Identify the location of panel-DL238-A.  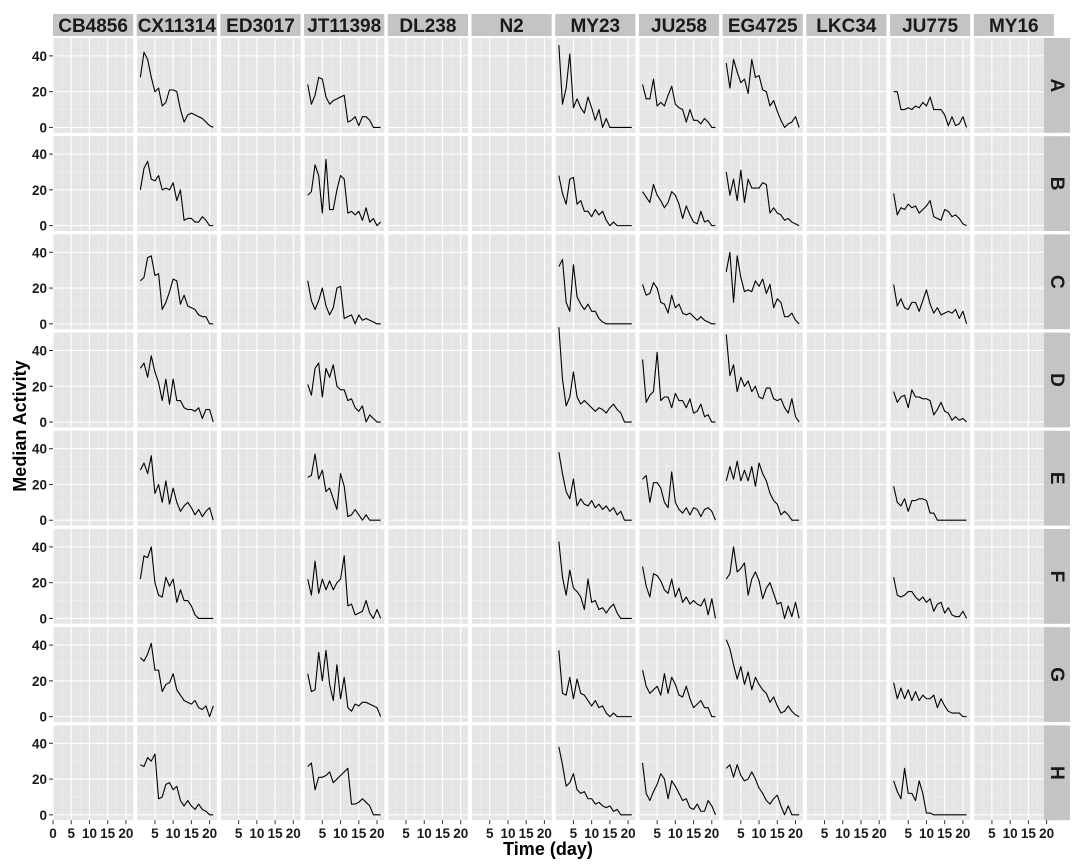
(427, 85).